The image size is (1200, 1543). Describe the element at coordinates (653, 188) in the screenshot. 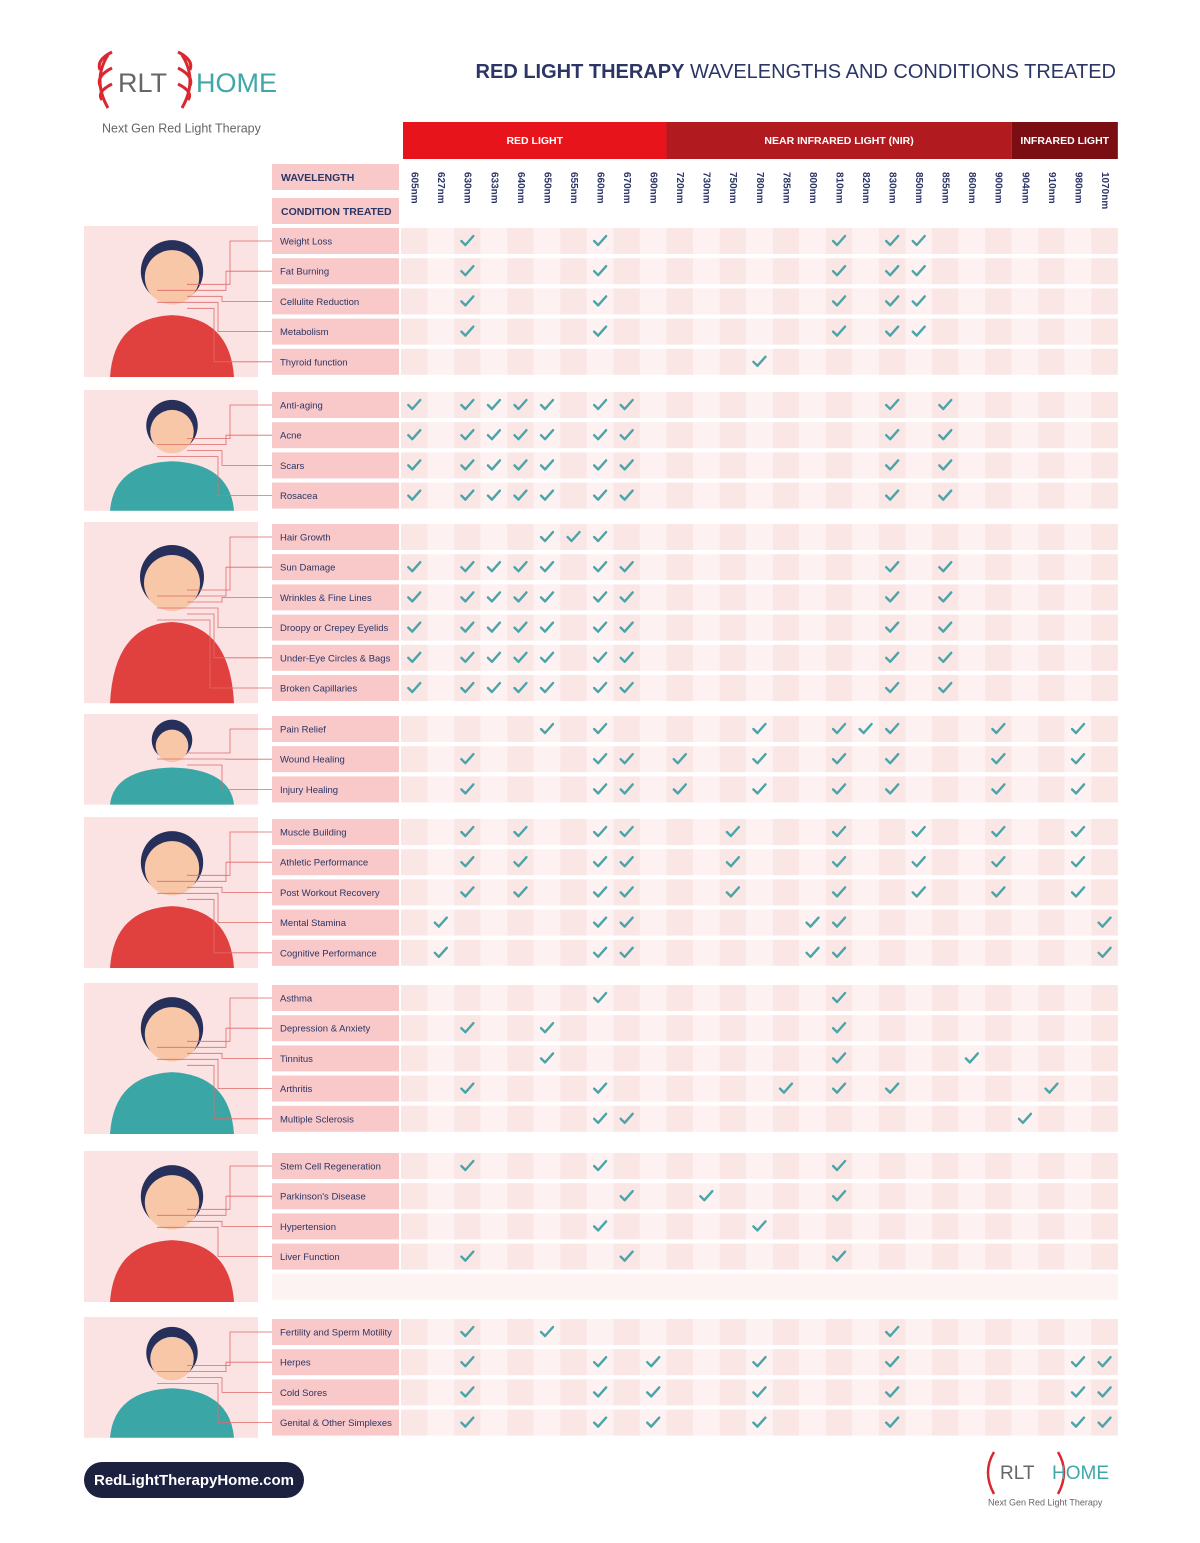

I see `wavelength-label: 690nm` at that location.